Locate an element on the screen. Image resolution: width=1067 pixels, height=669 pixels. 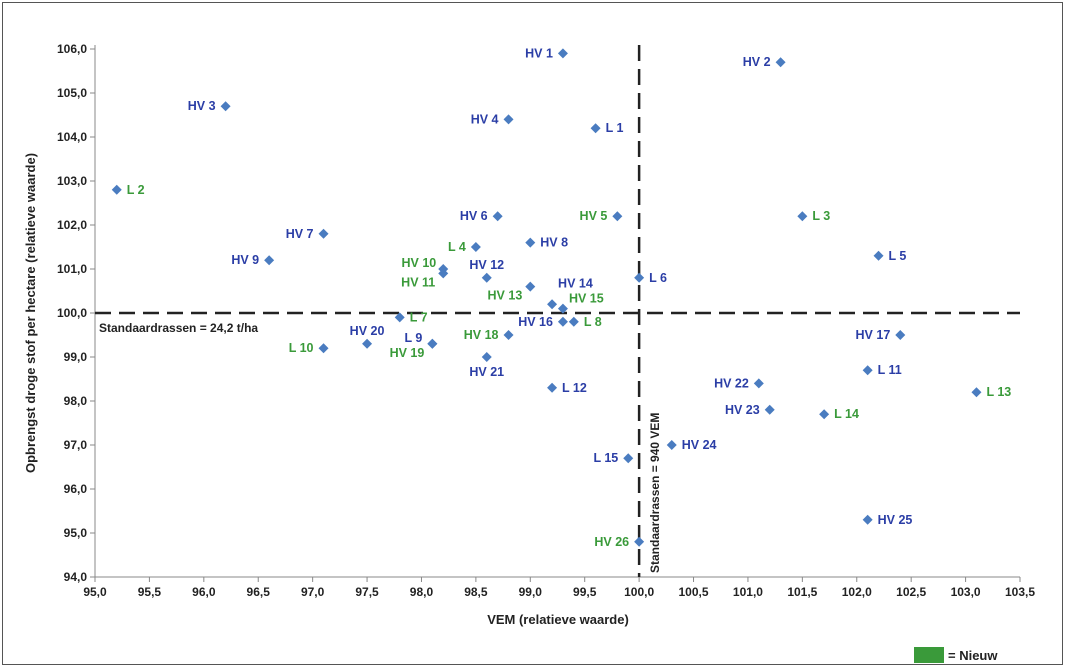
x-tick-label: 100,0 is located at coordinates (639, 592).